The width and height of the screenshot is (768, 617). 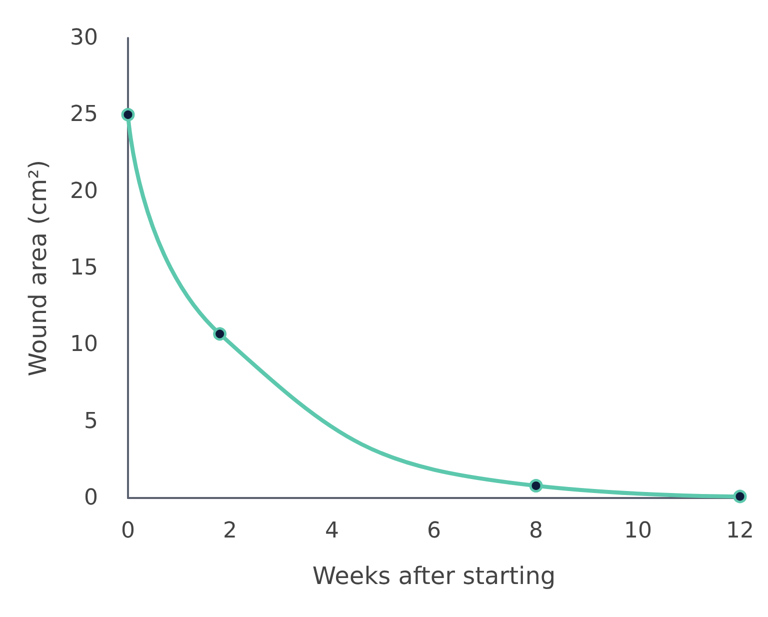 What do you see at coordinates (434, 531) in the screenshot?
I see `x-tick-label: 6` at bounding box center [434, 531].